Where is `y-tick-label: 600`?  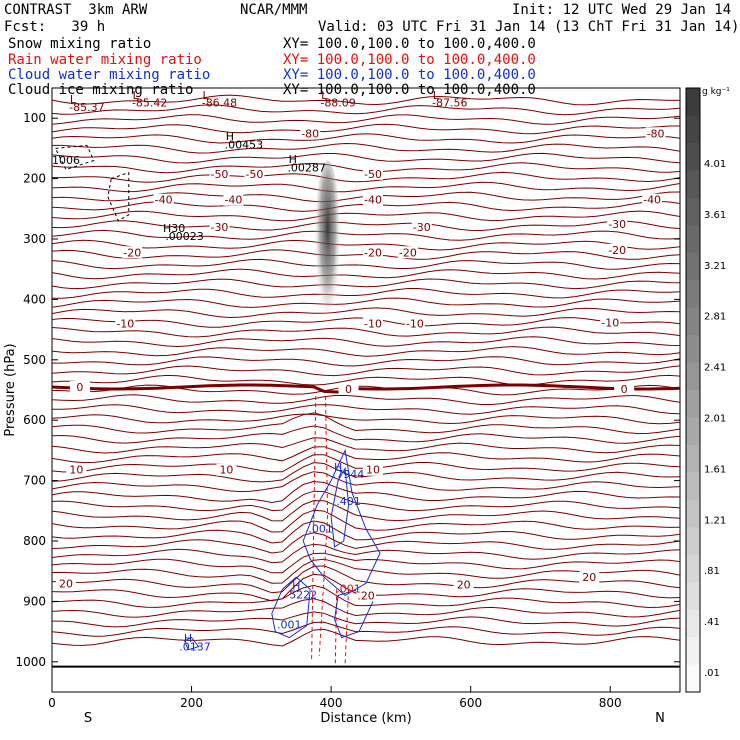 y-tick-label: 600 is located at coordinates (34, 420).